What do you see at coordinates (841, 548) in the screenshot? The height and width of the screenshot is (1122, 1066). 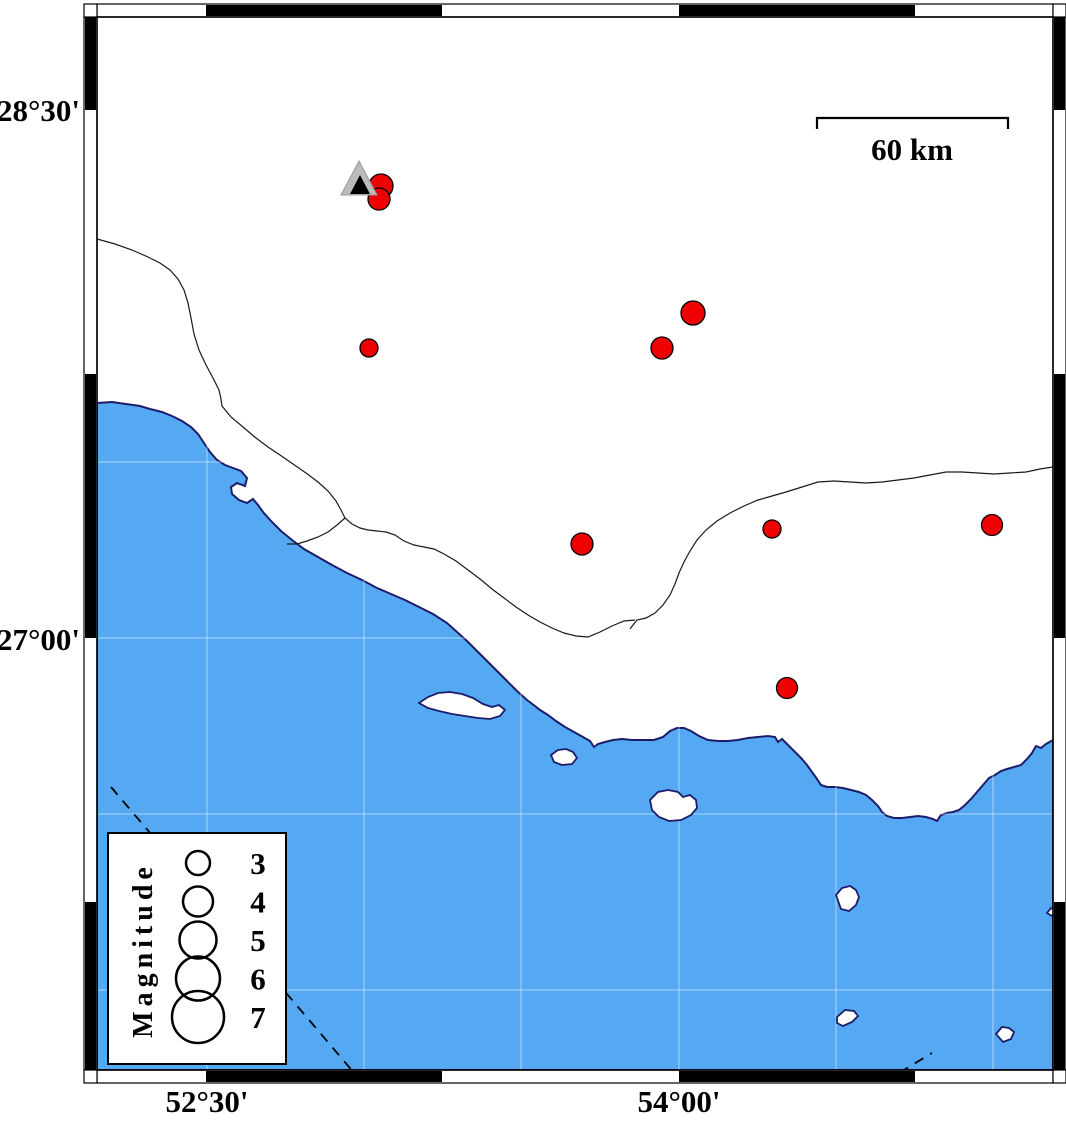 I see `border-line` at bounding box center [841, 548].